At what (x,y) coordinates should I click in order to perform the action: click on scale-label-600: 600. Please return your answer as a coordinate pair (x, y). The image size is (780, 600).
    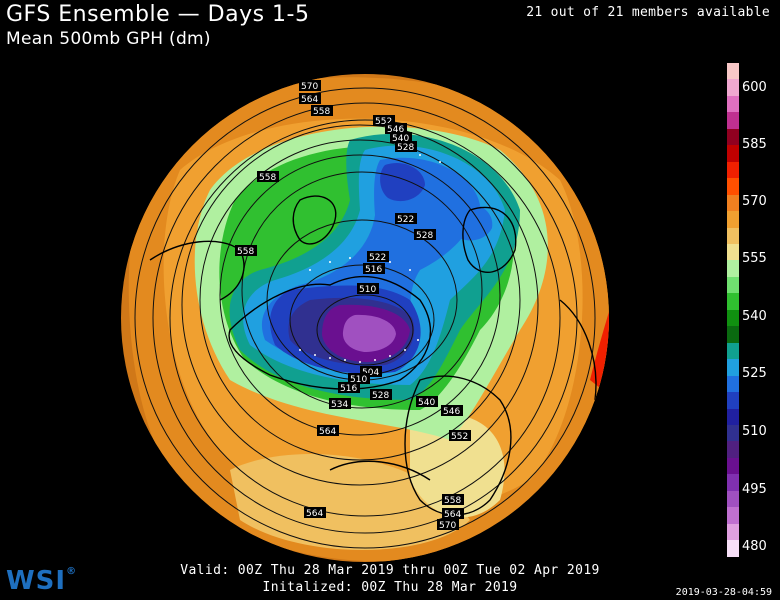
    Looking at the image, I should click on (754, 87).